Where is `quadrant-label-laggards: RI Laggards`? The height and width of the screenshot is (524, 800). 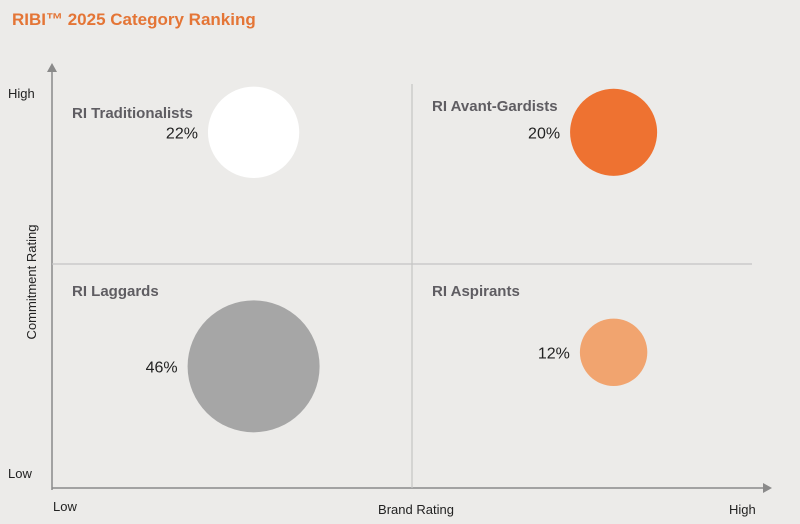
quadrant-label-laggards: RI Laggards is located at coordinates (115, 291).